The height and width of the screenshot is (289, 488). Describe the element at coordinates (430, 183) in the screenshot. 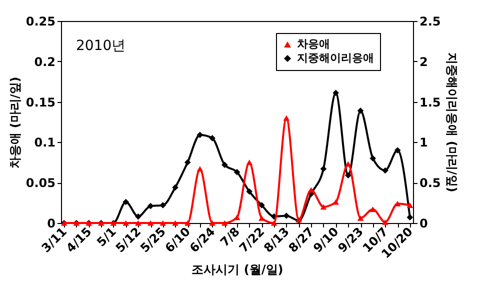

I see `y2-tick-label: 0.5` at that location.